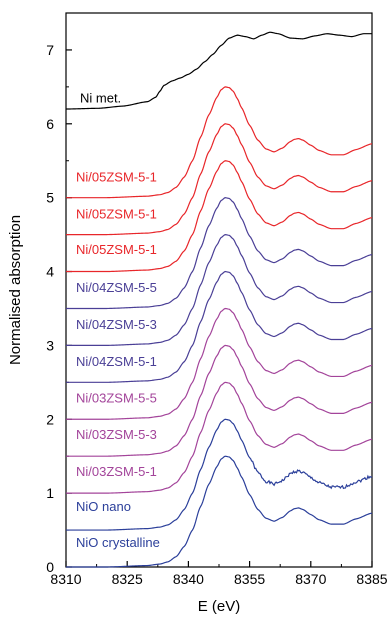  I want to click on y-tick-label: 4, so click(50, 272).